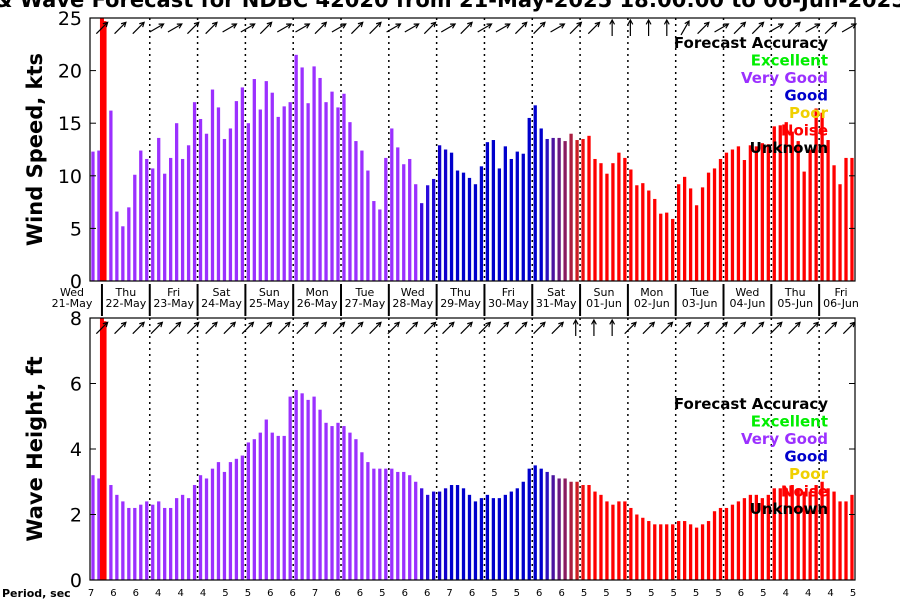 The image size is (900, 600). What do you see at coordinates (460, 292) in the screenshot?
I see `day-weekday-label: Thu` at bounding box center [460, 292].